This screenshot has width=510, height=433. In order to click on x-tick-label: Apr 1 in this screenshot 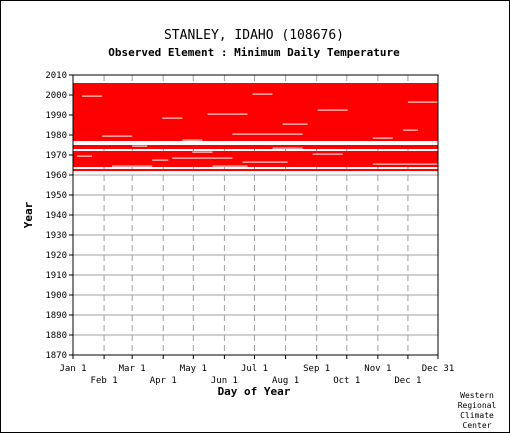, I will do `click(163, 381)`.